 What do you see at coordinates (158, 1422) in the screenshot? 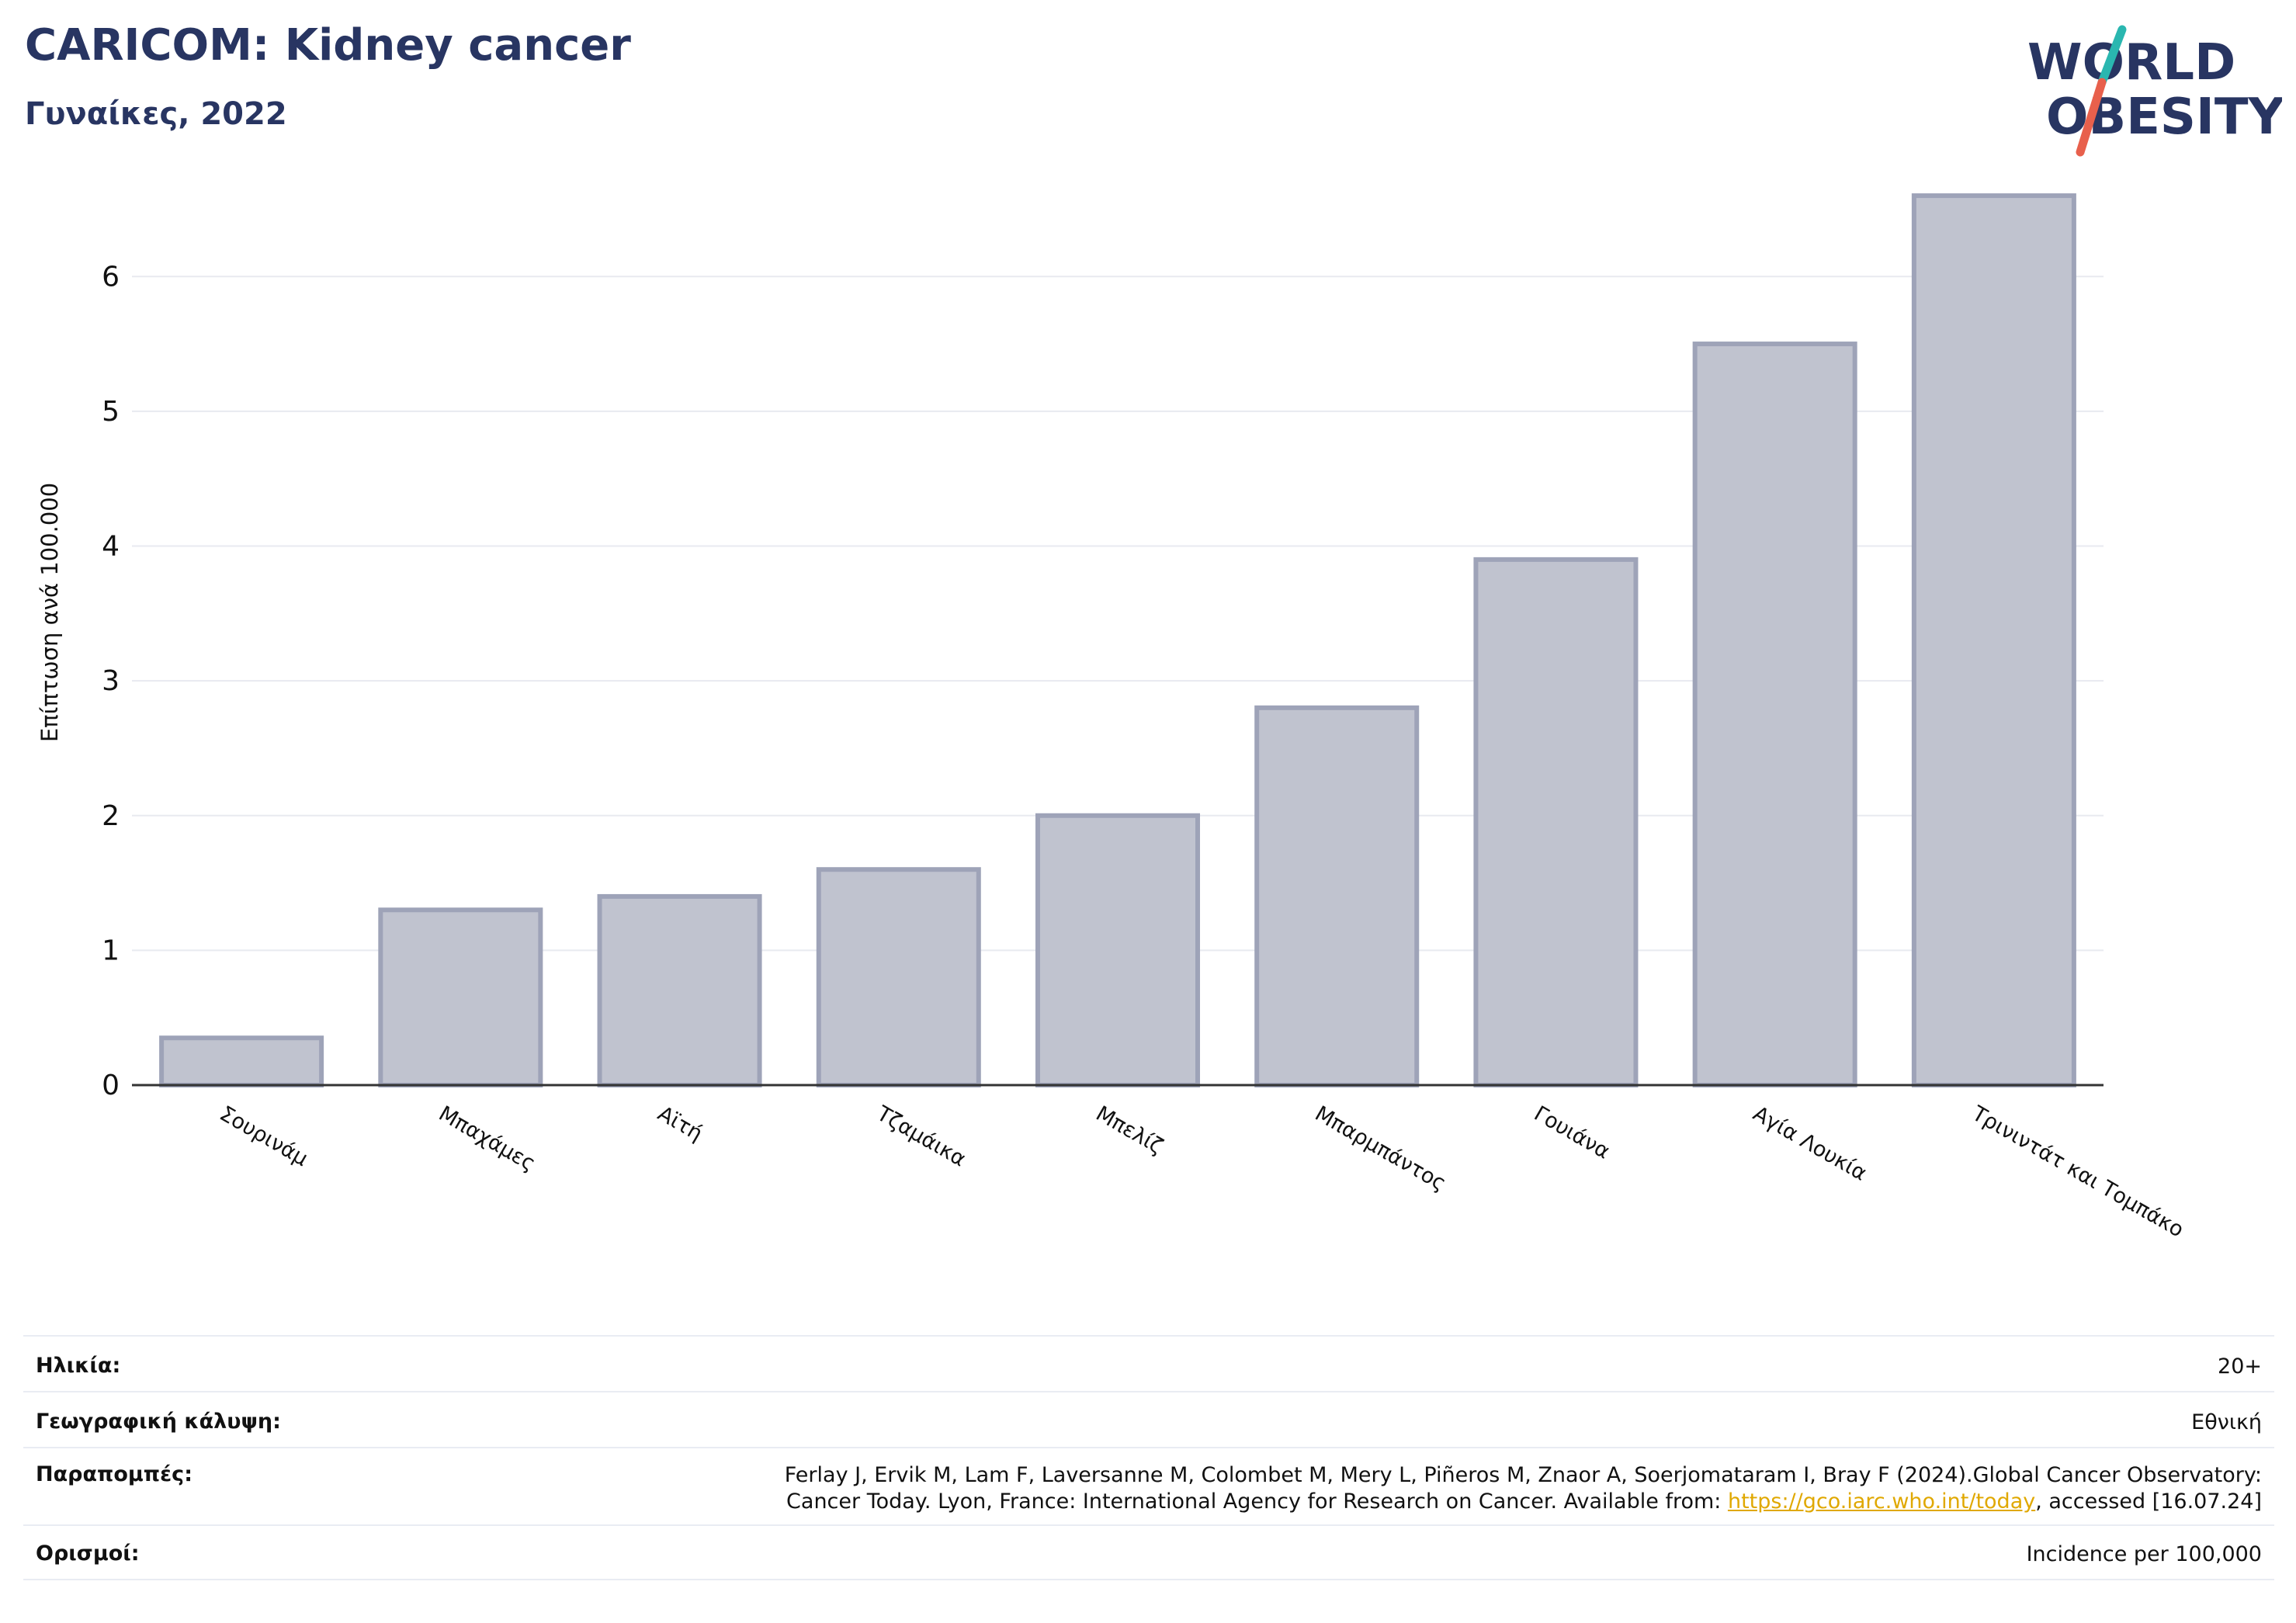
I see `coverage-label: Γεωγραφική κάλυψη:` at bounding box center [158, 1422].